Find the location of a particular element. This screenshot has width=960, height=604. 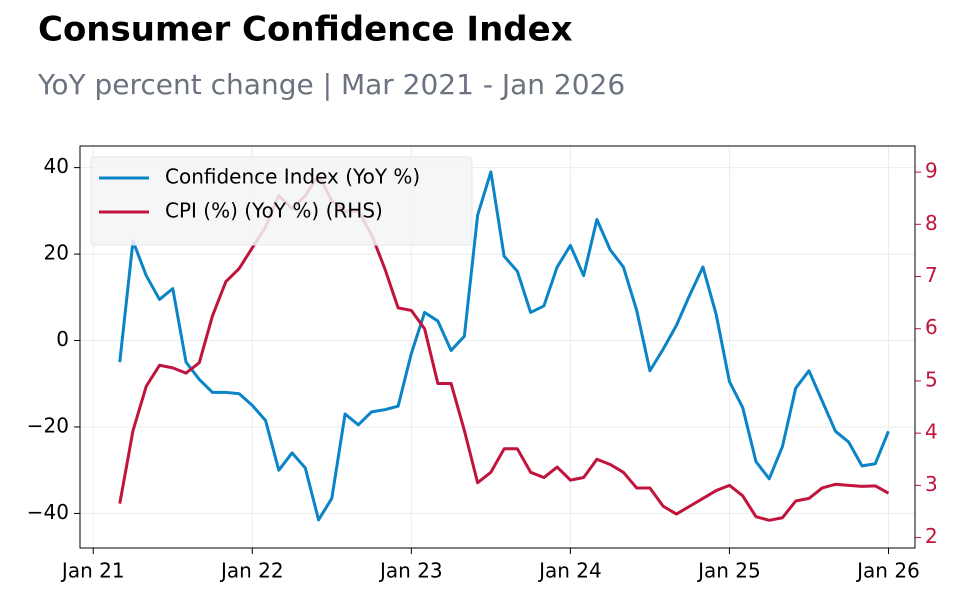

x-tick-label: Jan 21 is located at coordinates (92, 571).